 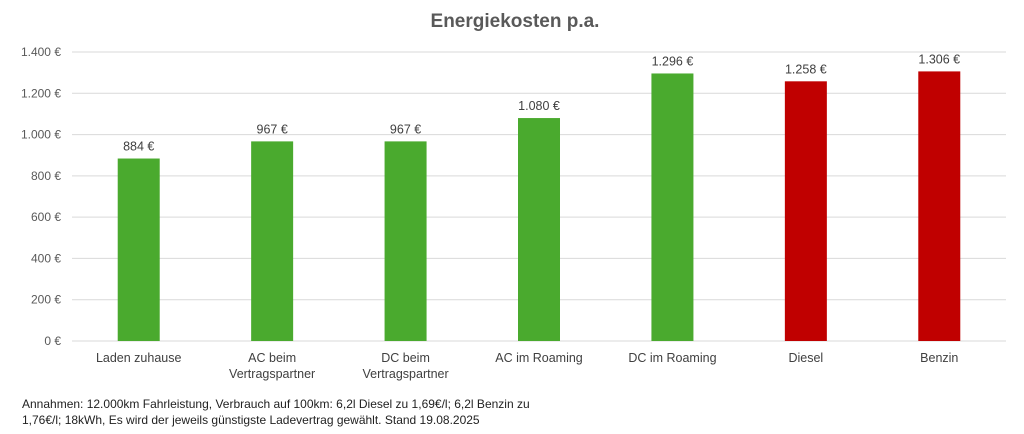 I want to click on y-tick-label: 1.000 €, so click(x=41, y=135).